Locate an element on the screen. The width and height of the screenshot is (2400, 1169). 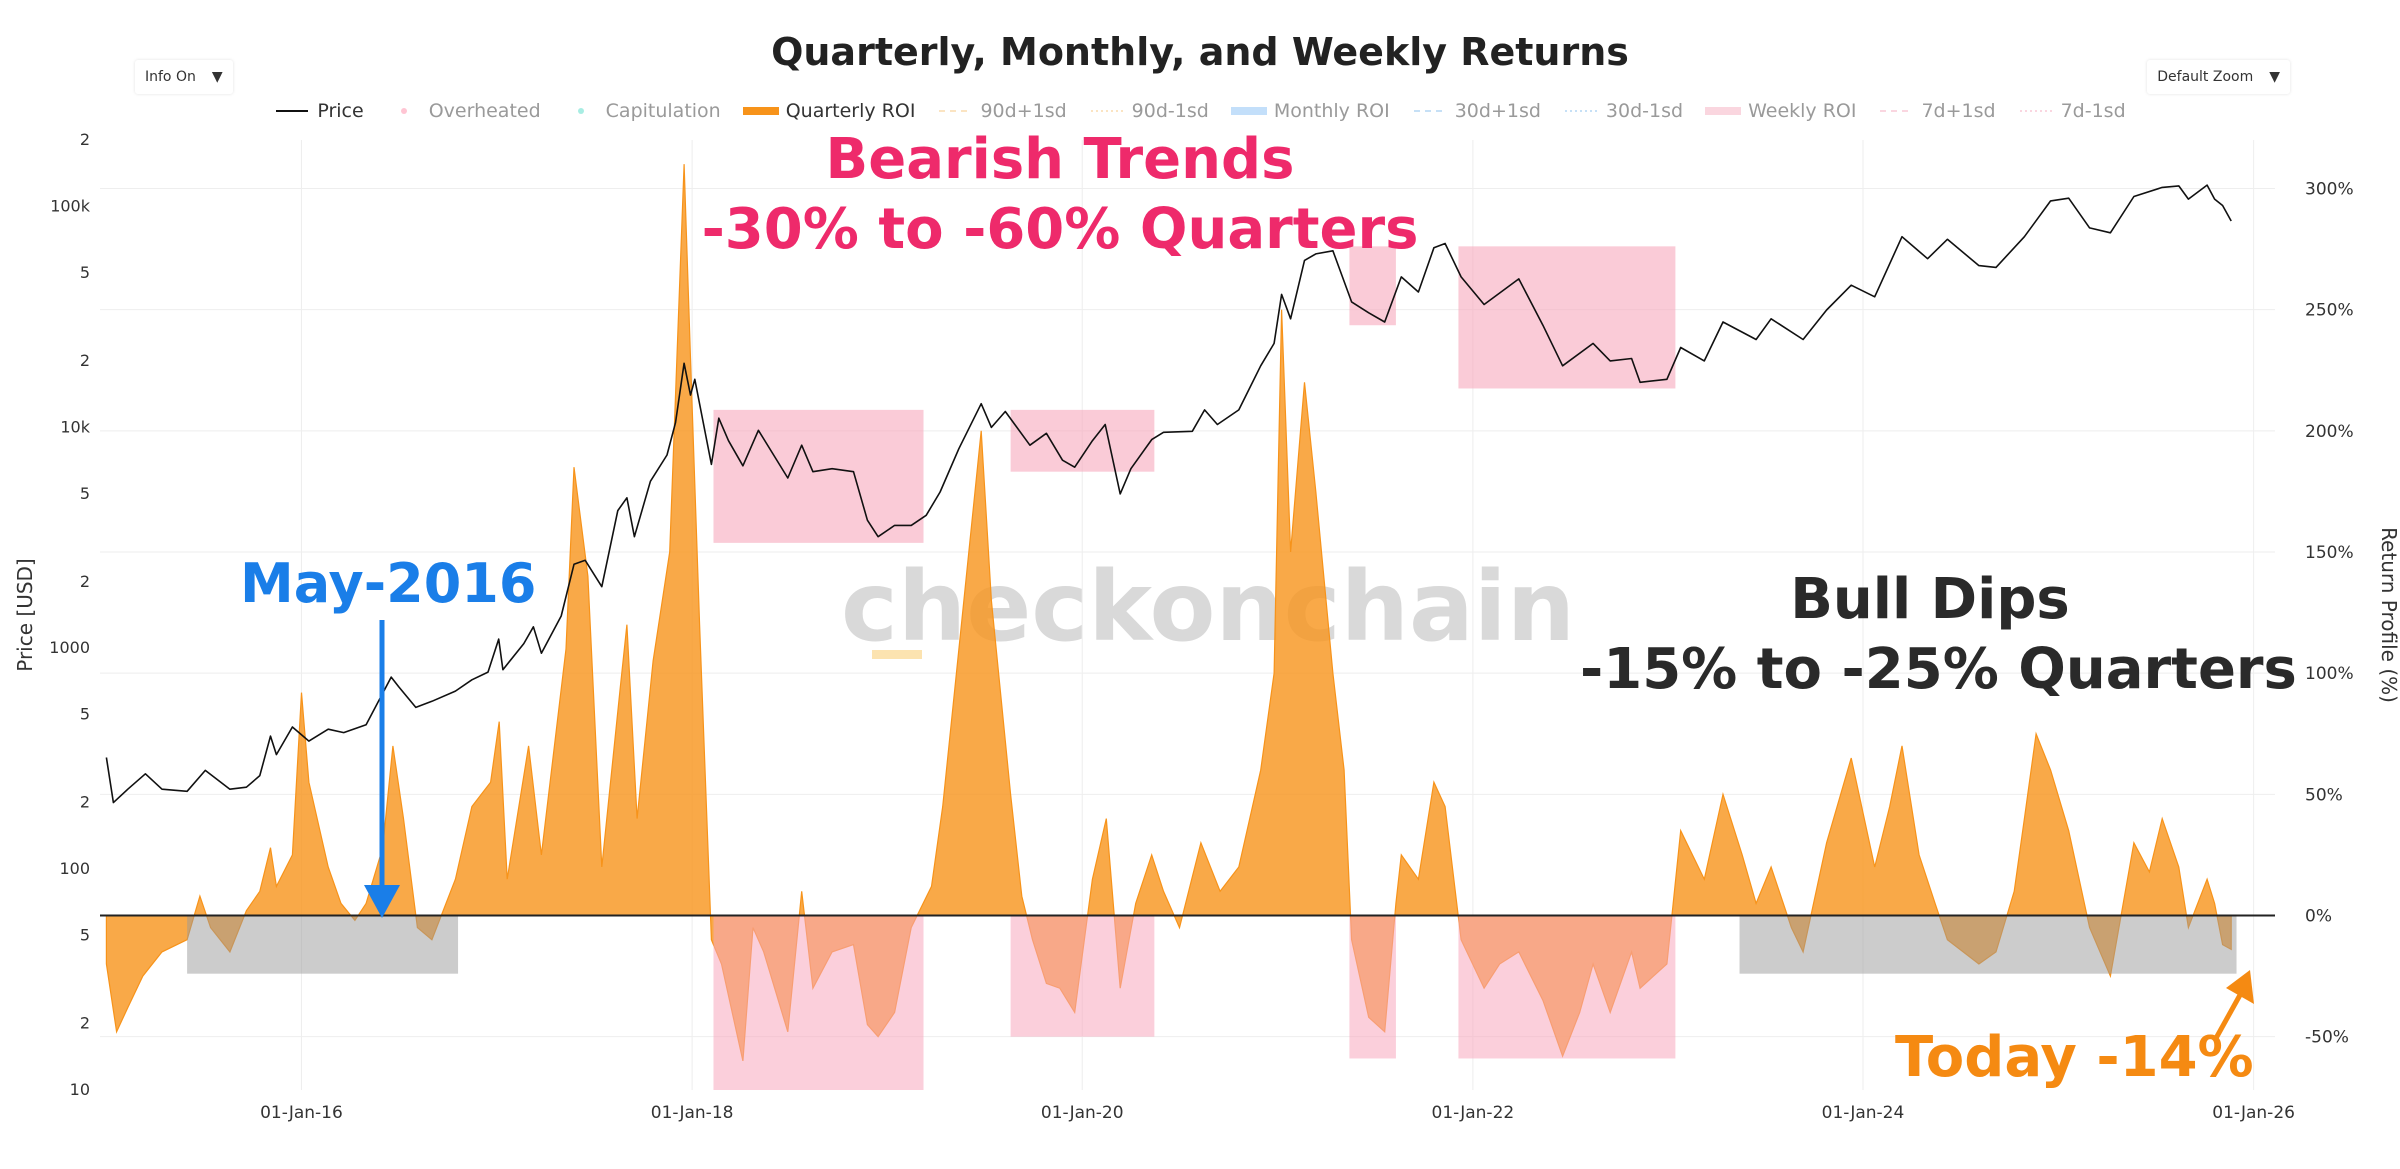
may-2016-annotation: May-2016 is located at coordinates (388, 583).